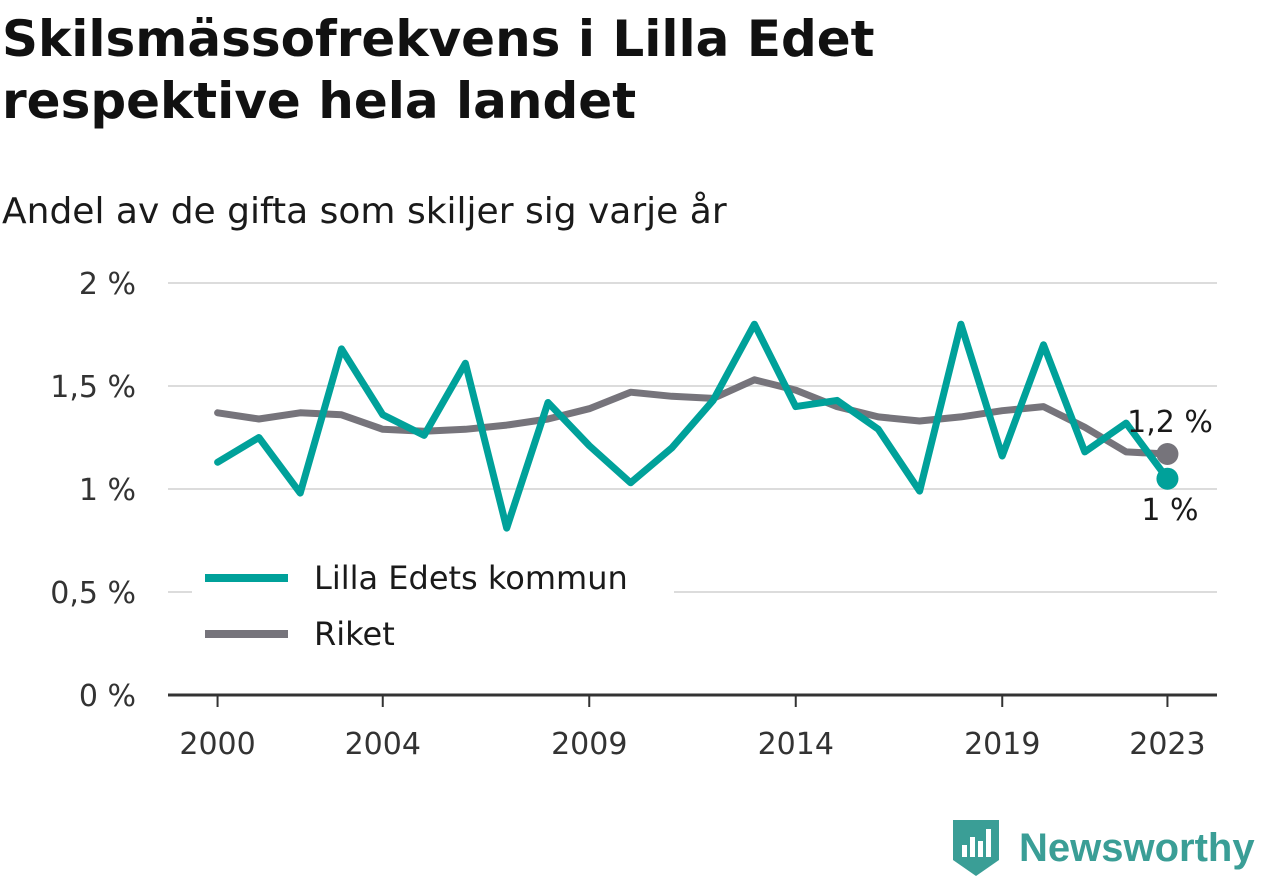  Describe the element at coordinates (93, 387) in the screenshot. I see `y-tick-label: 1,5 %` at that location.